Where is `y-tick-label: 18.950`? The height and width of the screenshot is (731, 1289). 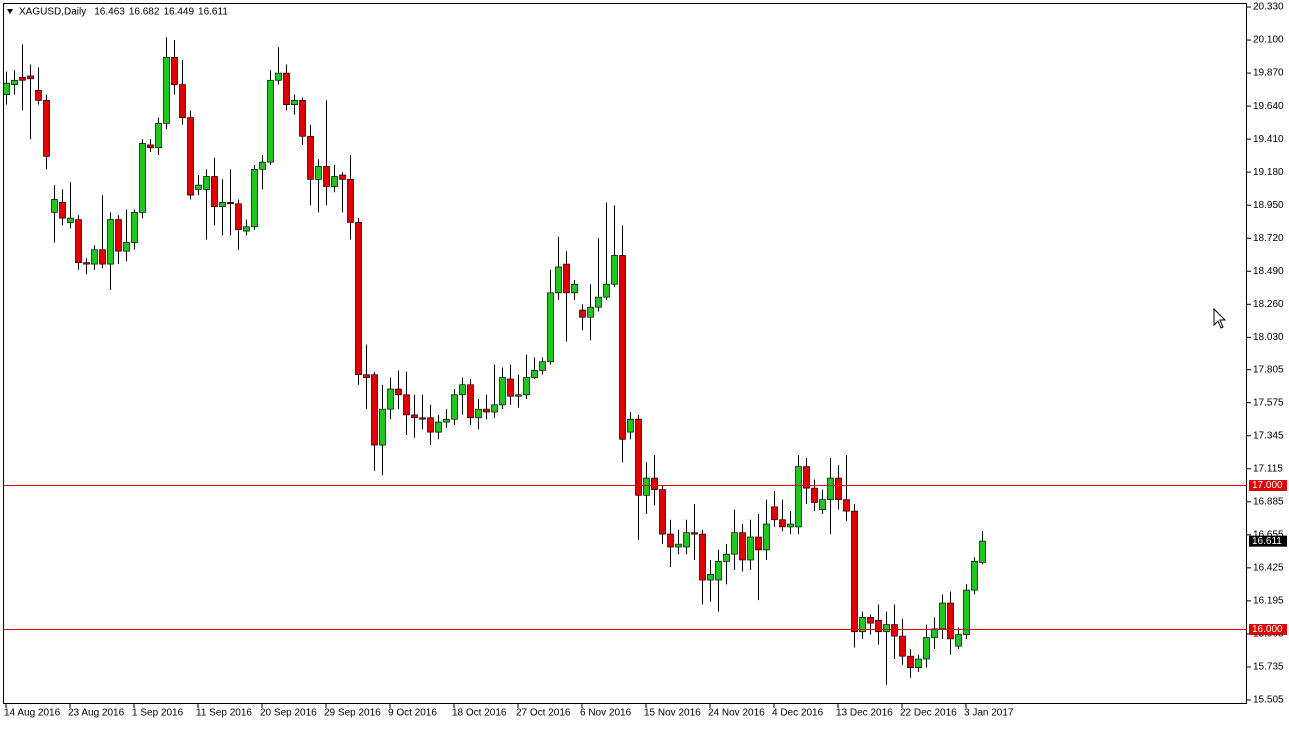
y-tick-label: 18.950 is located at coordinates (1268, 205).